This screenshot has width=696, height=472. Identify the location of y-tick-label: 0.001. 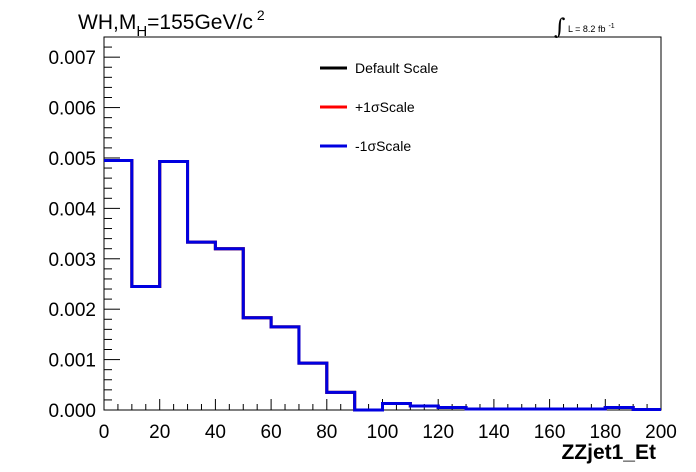
(72, 361).